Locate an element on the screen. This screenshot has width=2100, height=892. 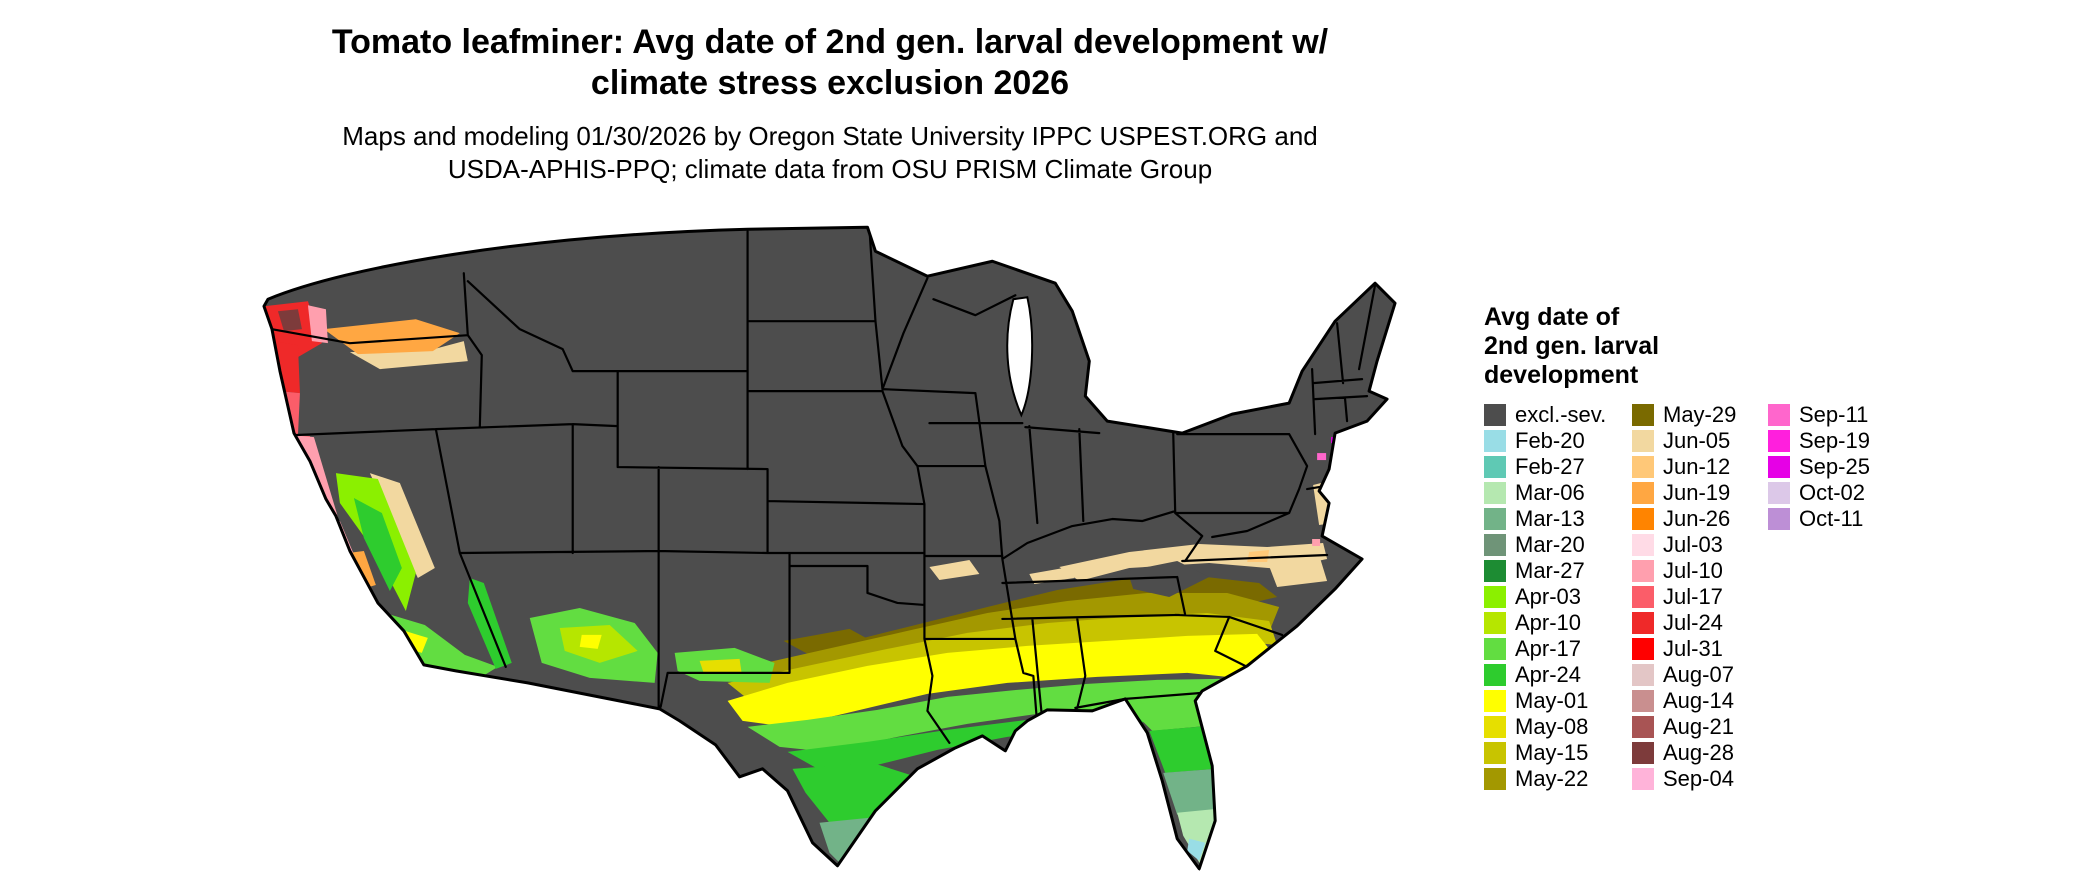
legend-entry-label: Oct-11 is located at coordinates (1831, 518).